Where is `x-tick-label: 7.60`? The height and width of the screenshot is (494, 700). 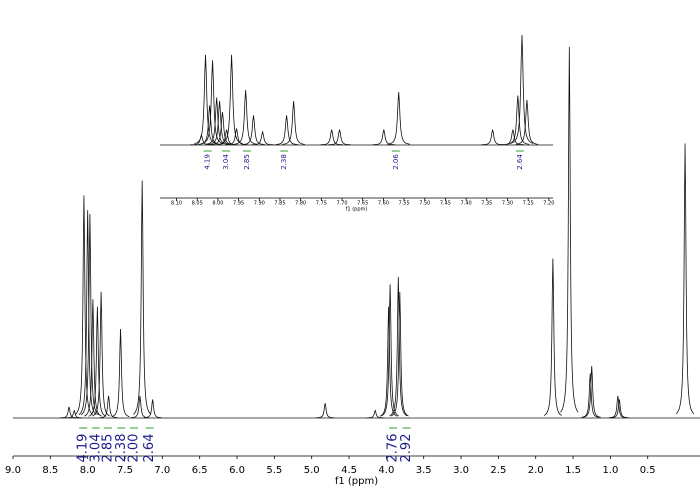 x-tick-label: 7.60 is located at coordinates (383, 204).